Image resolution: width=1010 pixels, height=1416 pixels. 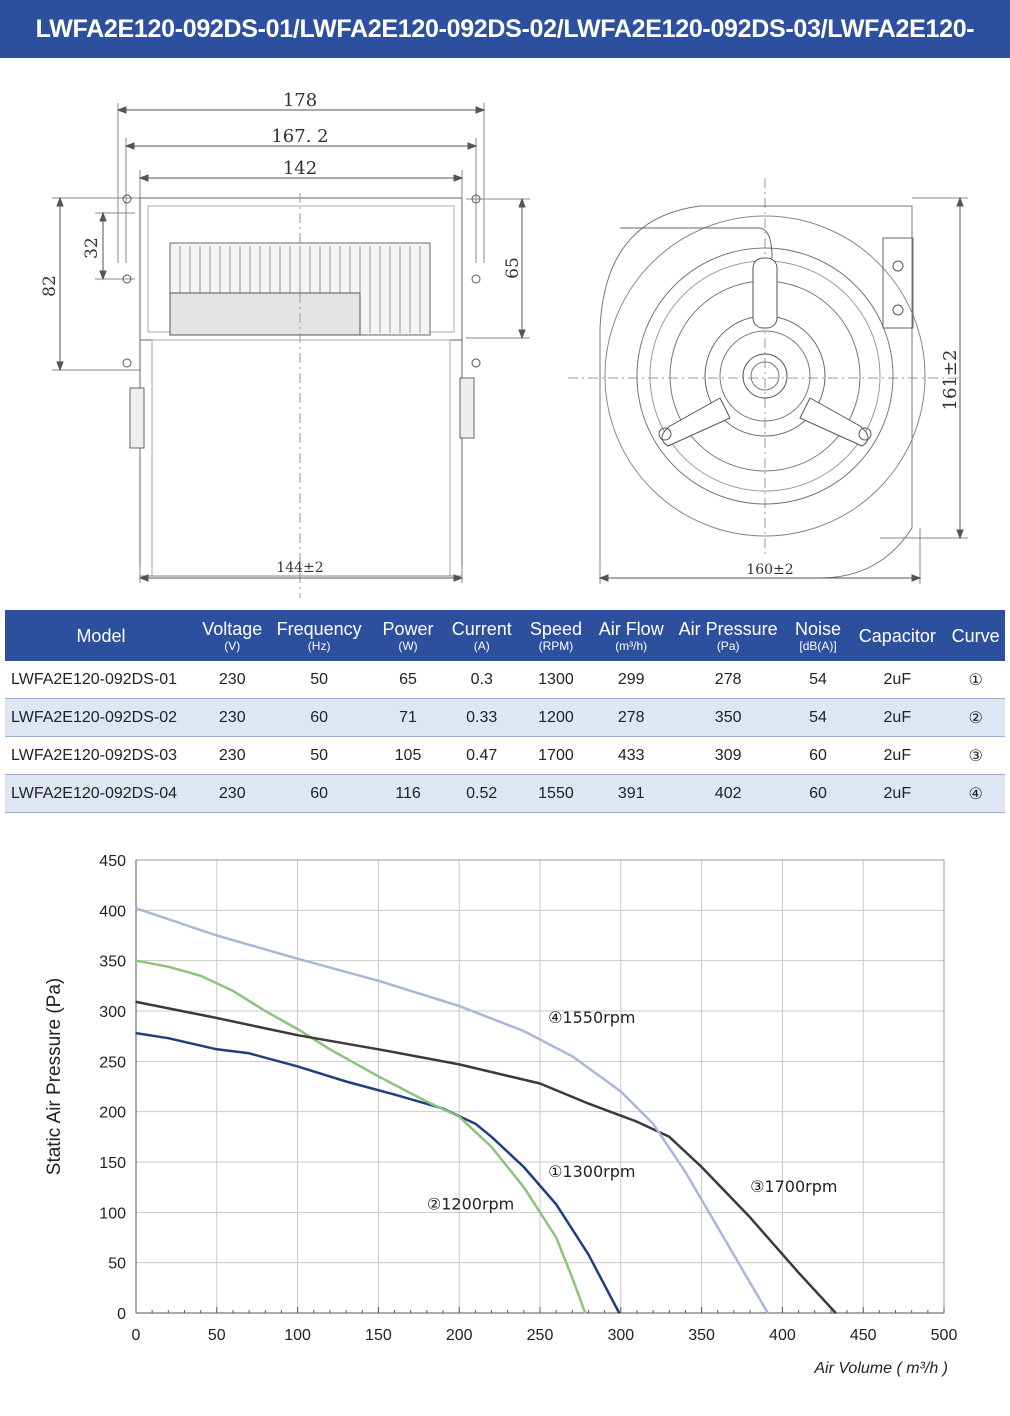 What do you see at coordinates (482, 680) in the screenshot?
I see `cell-current: 0.3` at bounding box center [482, 680].